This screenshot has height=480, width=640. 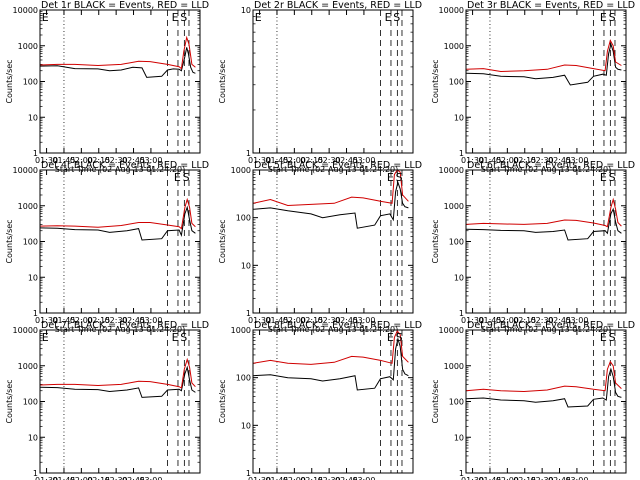 I want to click on panel-title: Det 4r BLACK = Events, RED = LLD, so click(x=125, y=165).